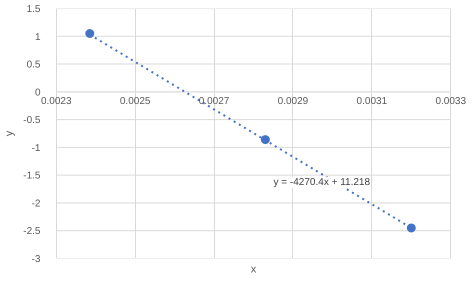 The height and width of the screenshot is (284, 474). What do you see at coordinates (372, 101) in the screenshot?
I see `x-tick-label: 0.0031` at bounding box center [372, 101].